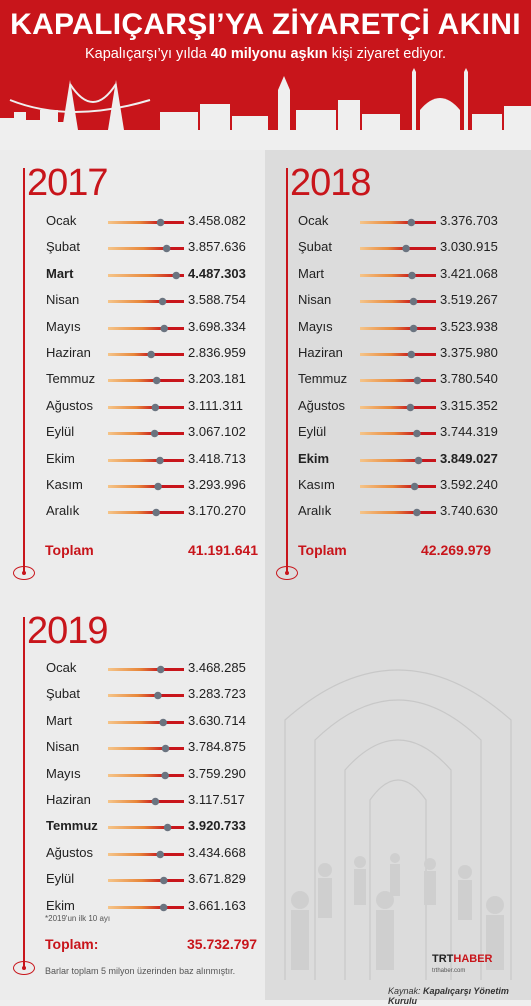 This screenshot has width=531, height=1006. I want to click on month-value: 3.740.630, so click(469, 511).